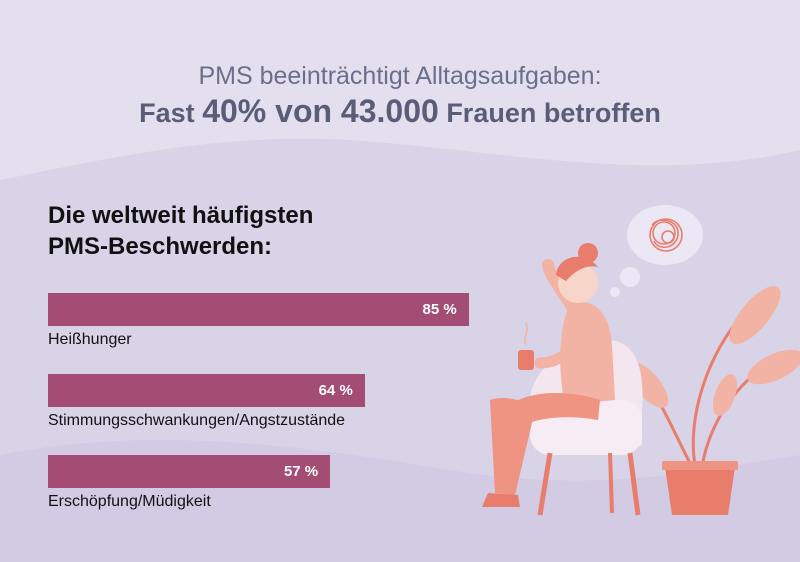  I want to click on category-label: Heißhunger, so click(90, 339).